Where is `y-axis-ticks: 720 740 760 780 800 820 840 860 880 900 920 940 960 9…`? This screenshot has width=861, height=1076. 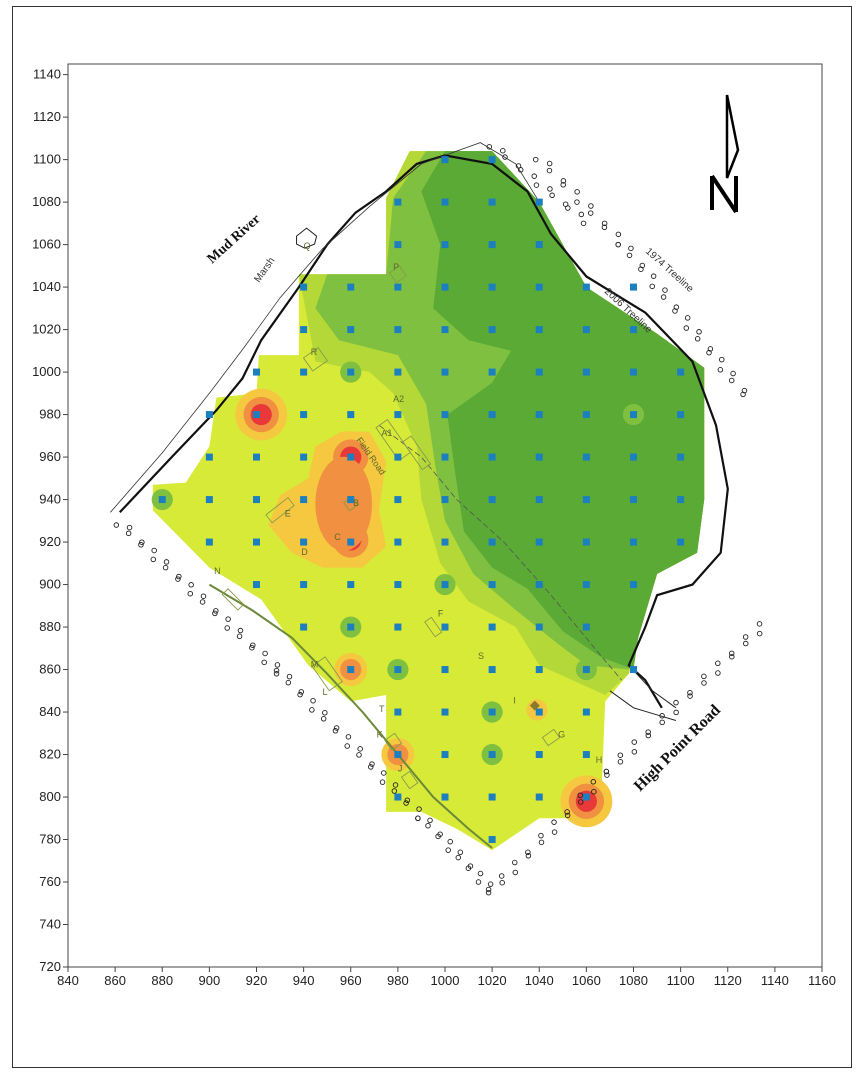
y-axis-ticks: 720 740 760 780 800 820 840 860 880 900 920 940 960 9… is located at coordinates (50, 520).